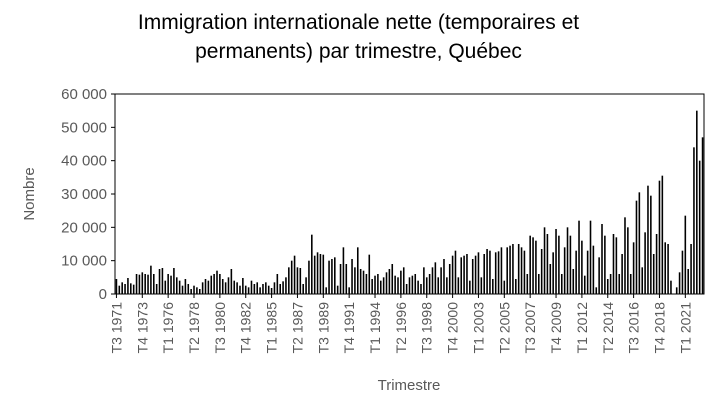 The image size is (717, 408). Describe the element at coordinates (323, 328) in the screenshot. I see `x-tick-label: T3 1989` at that location.